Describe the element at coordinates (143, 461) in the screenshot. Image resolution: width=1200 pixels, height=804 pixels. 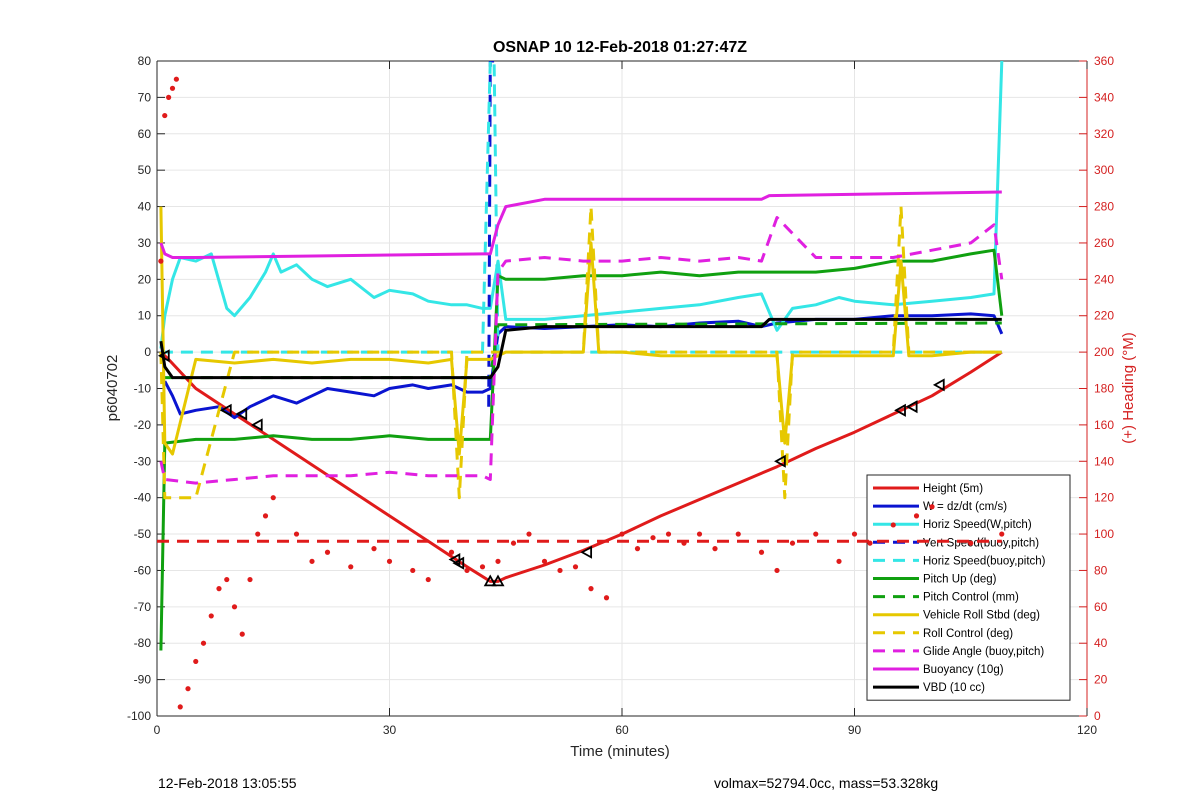
I see `y-tick-label: -30` at that location.